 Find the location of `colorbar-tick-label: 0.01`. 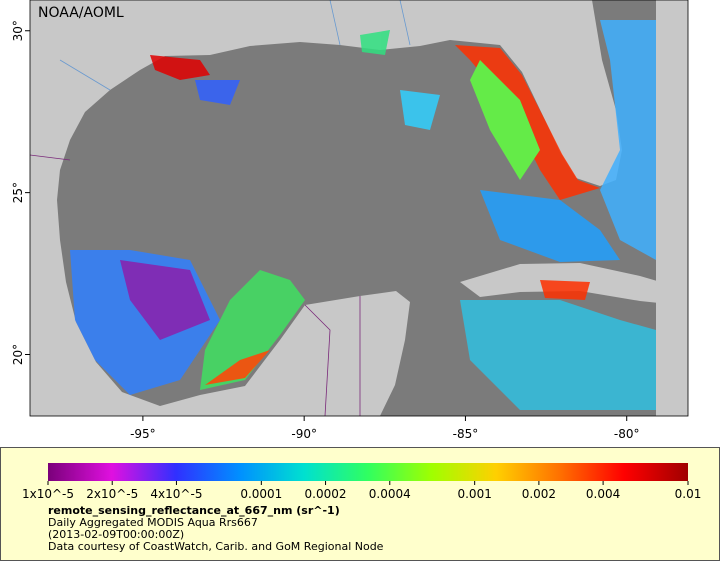

colorbar-tick-label: 0.01 is located at coordinates (688, 494).